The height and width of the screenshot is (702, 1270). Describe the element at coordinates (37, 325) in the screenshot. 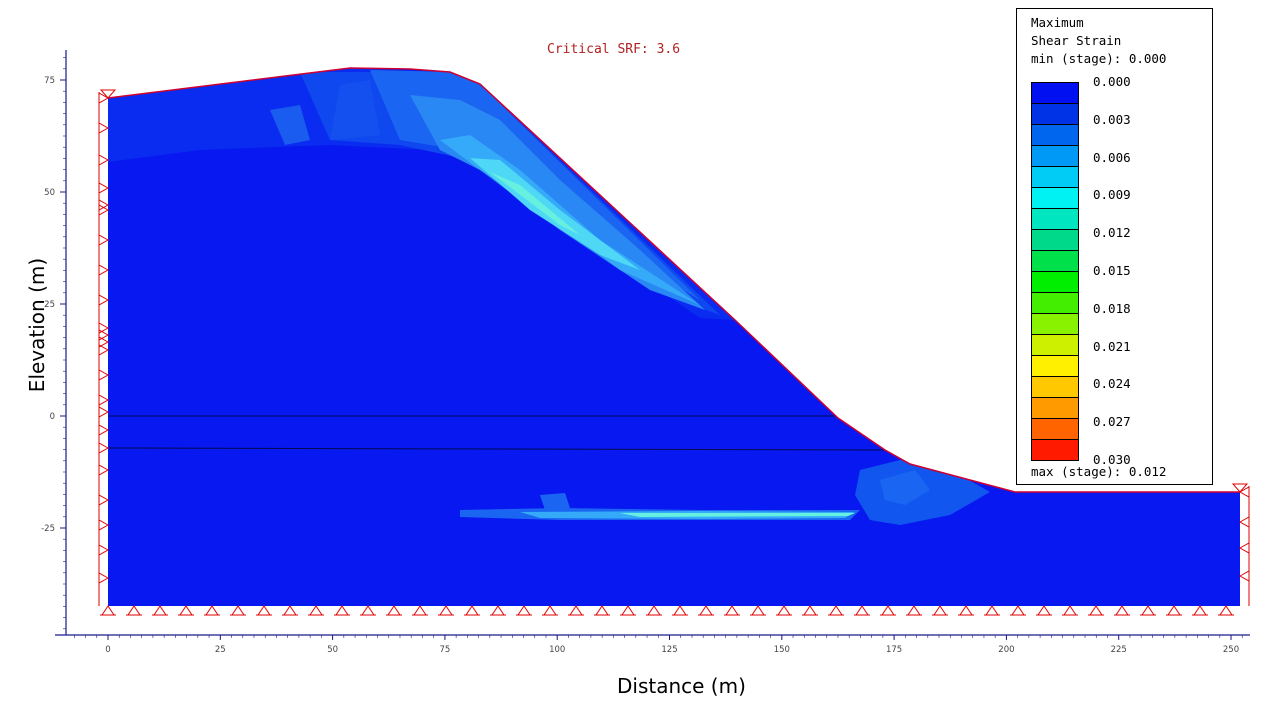

I see `y-axis-title: Elevation (m)` at that location.